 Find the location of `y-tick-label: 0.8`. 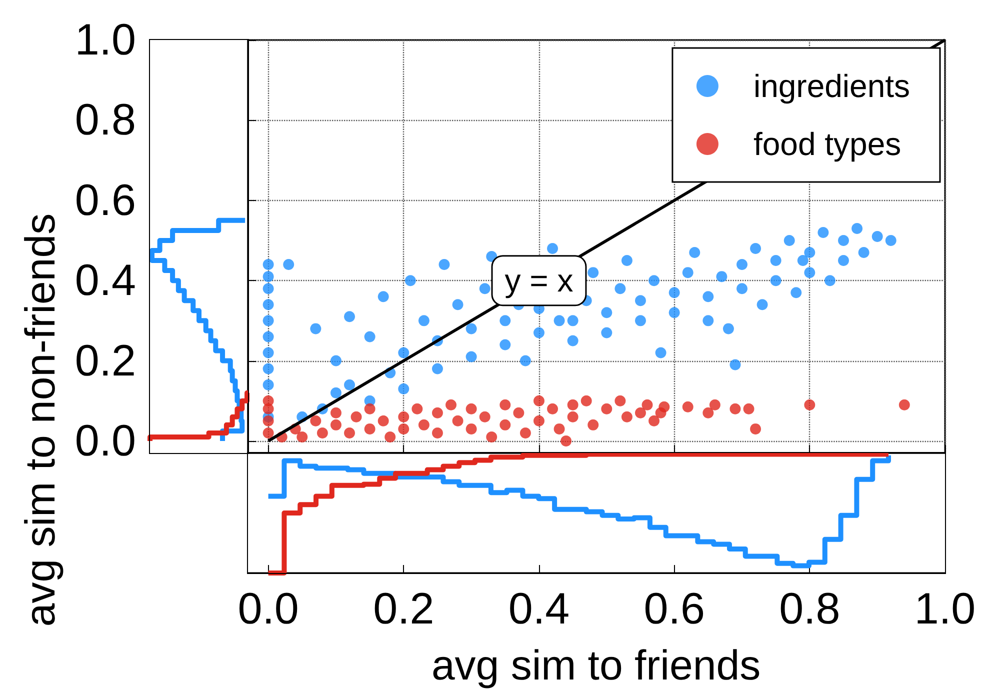

y-tick-label: 0.8 is located at coordinates (105, 120).